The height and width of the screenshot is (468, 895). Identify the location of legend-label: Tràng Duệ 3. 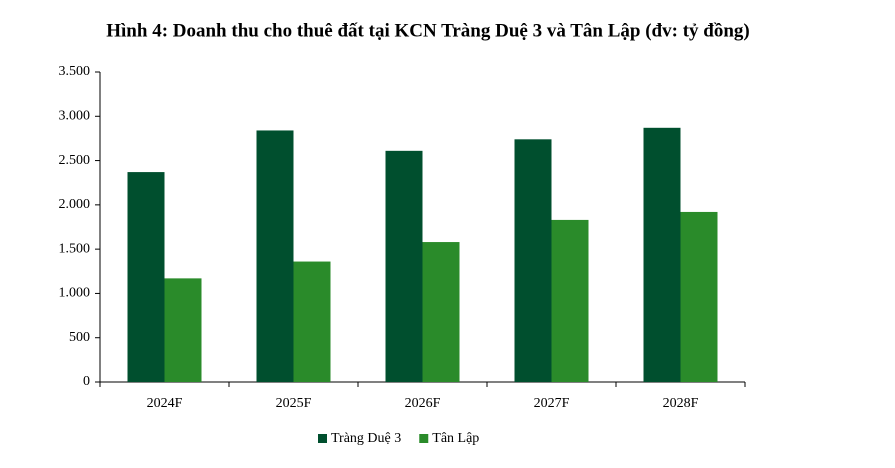
(366, 438).